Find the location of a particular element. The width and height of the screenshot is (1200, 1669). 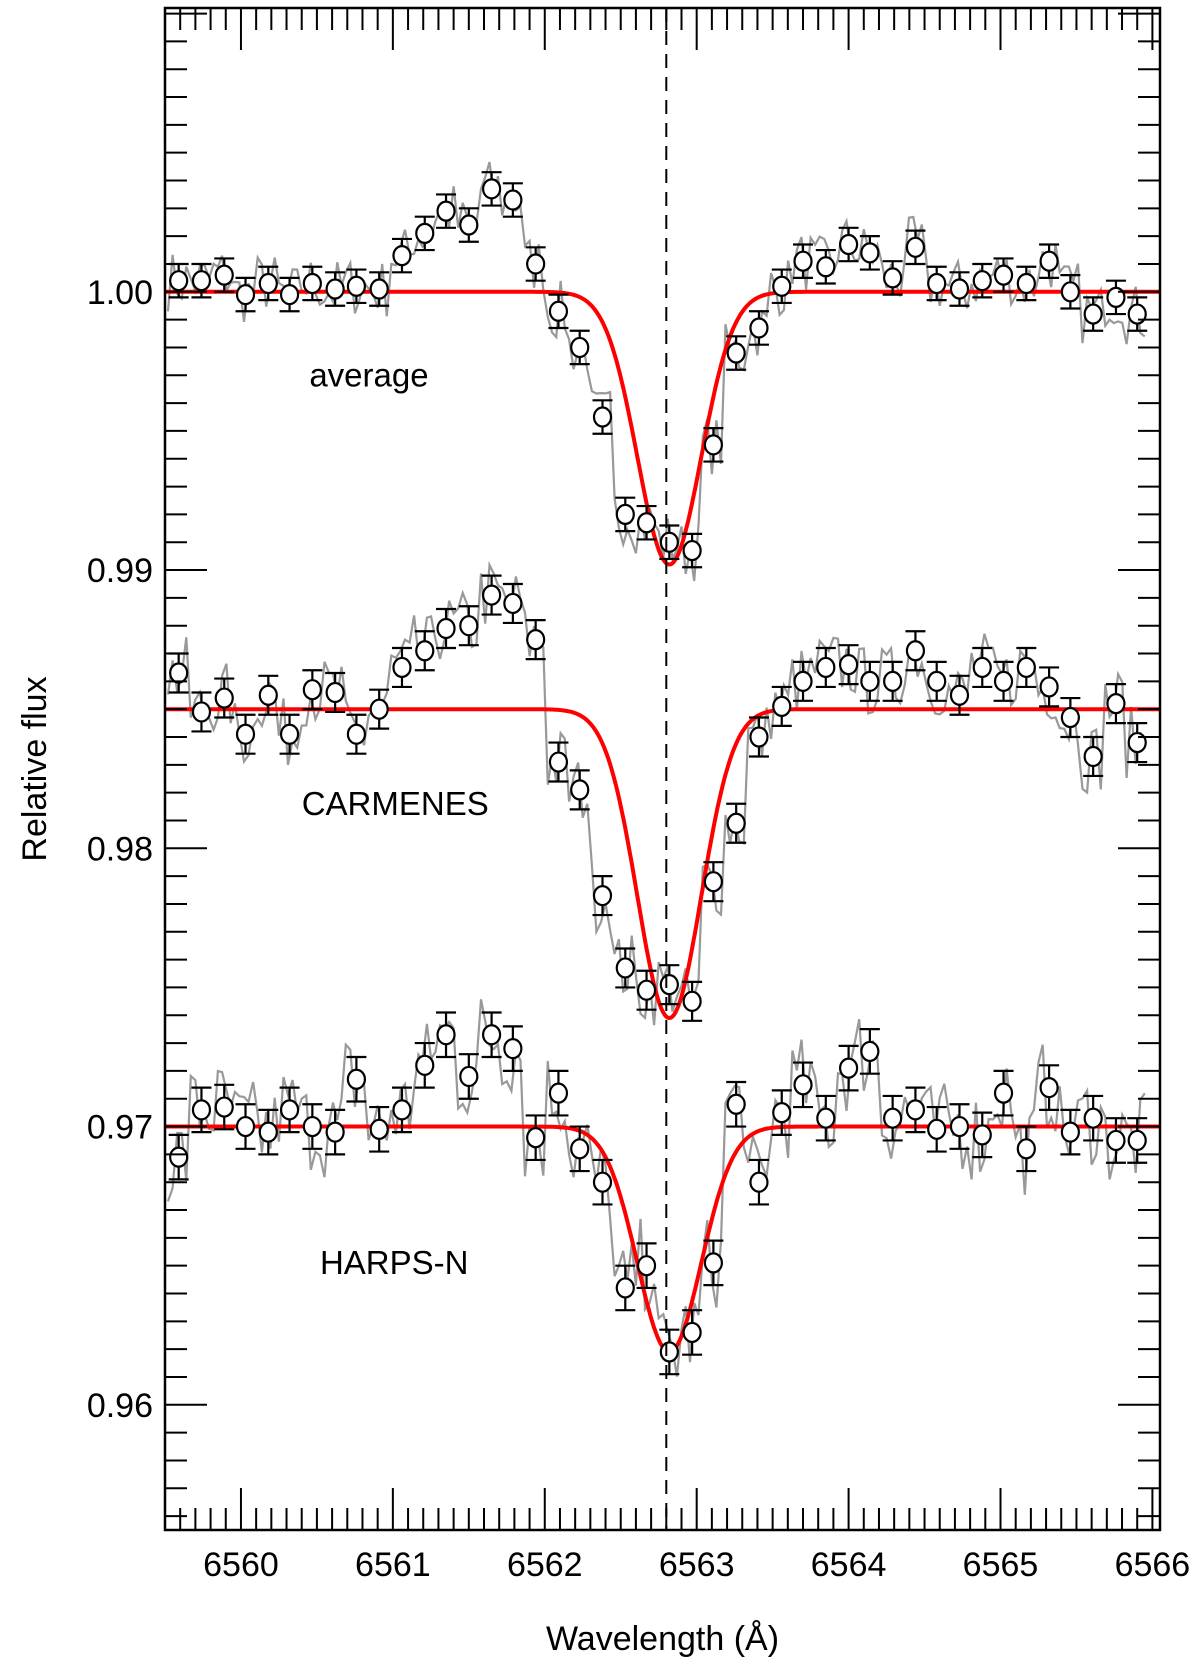

x-tick-label: 6566 is located at coordinates (1153, 1565).